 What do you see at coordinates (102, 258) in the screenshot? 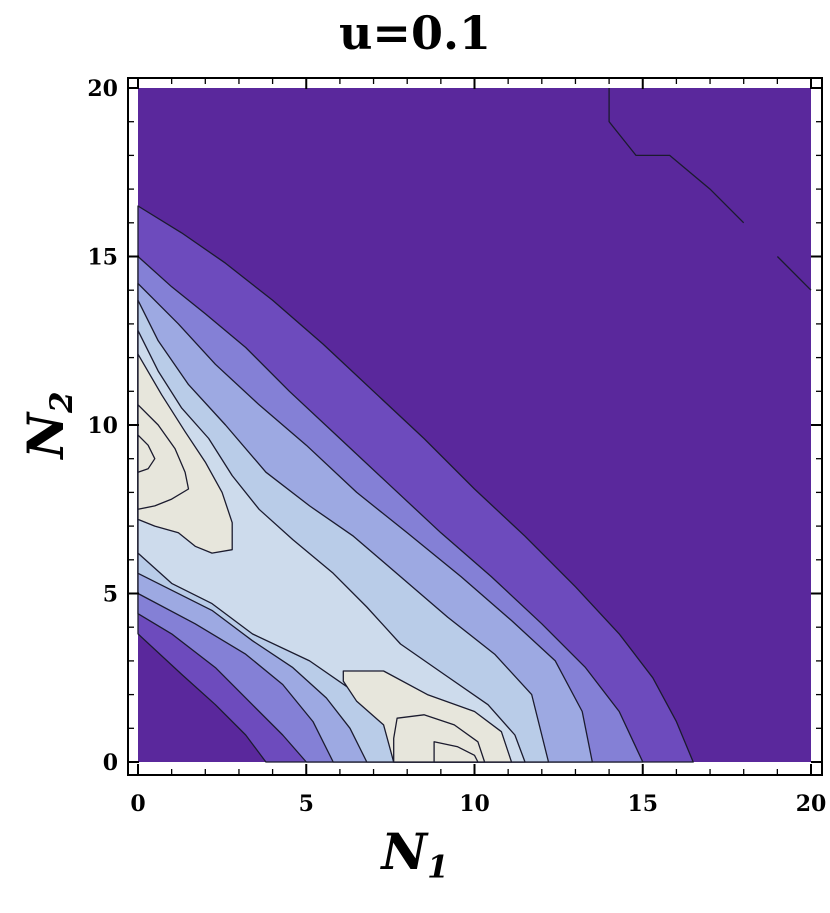
I see `y-tick-label: 15` at bounding box center [102, 258].